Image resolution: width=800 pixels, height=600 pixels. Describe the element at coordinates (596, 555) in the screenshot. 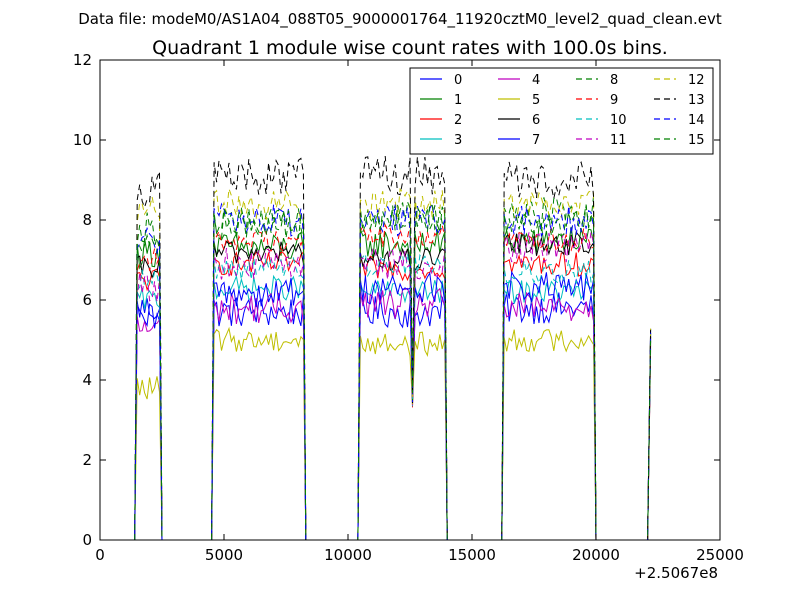

I see `x-tick-label: 20000` at that location.